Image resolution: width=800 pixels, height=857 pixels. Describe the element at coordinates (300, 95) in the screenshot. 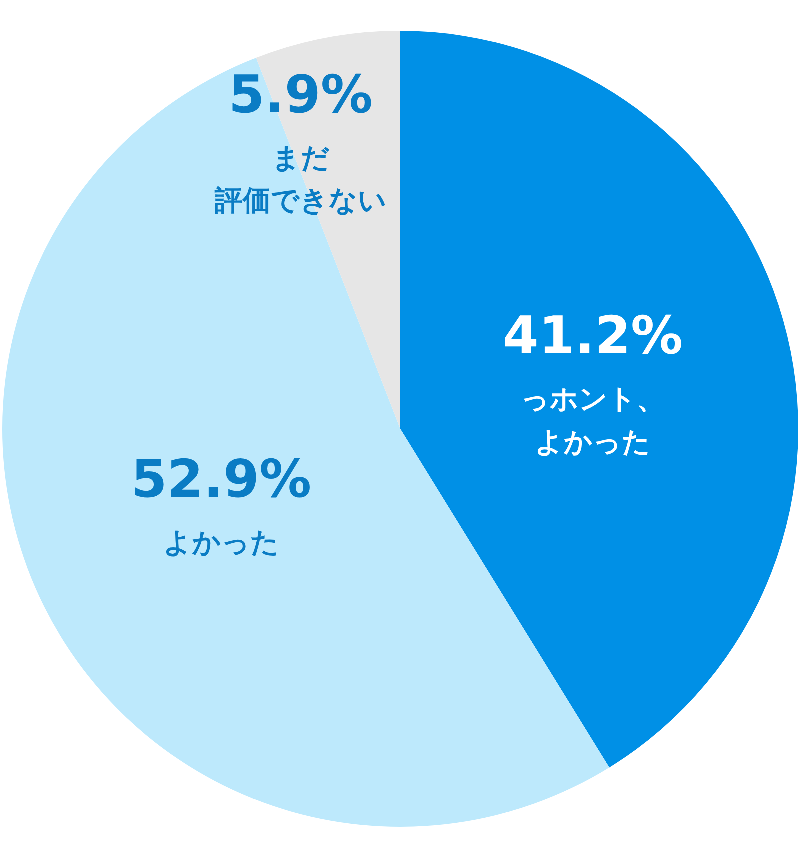

I see `data-label: 5.9%` at that location.